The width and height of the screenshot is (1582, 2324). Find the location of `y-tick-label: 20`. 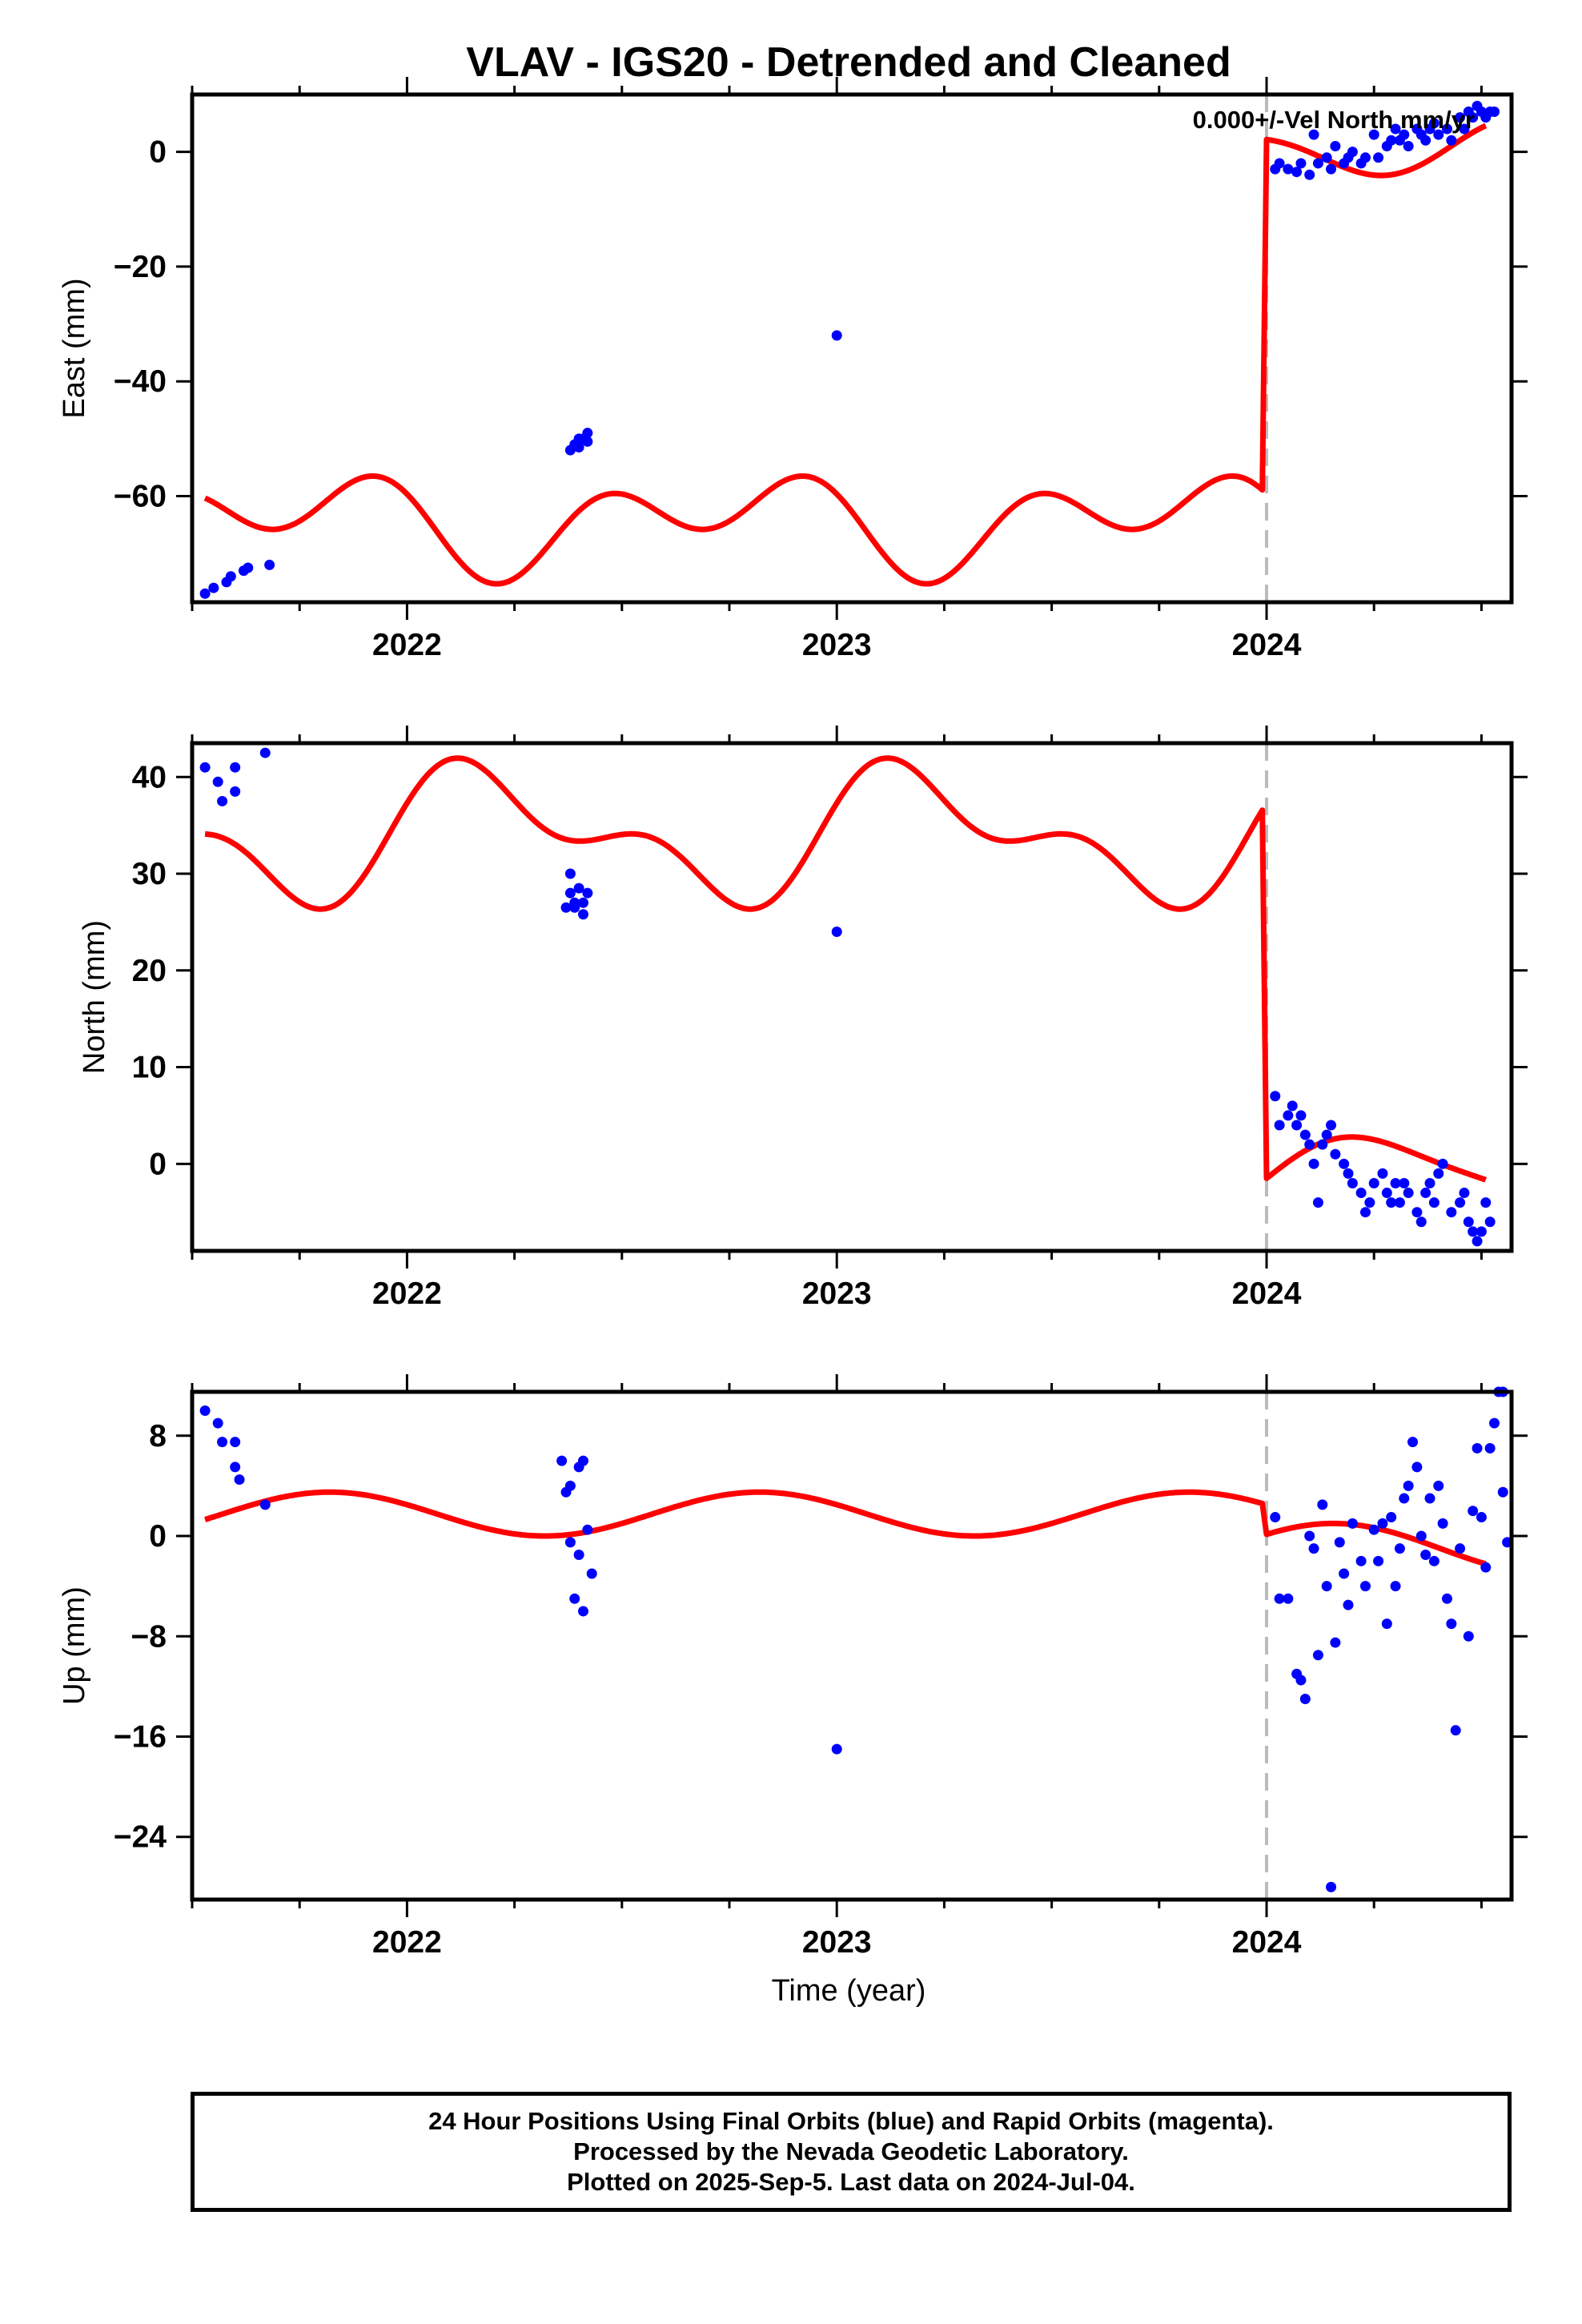

y-tick-label: 20 is located at coordinates (149, 971).